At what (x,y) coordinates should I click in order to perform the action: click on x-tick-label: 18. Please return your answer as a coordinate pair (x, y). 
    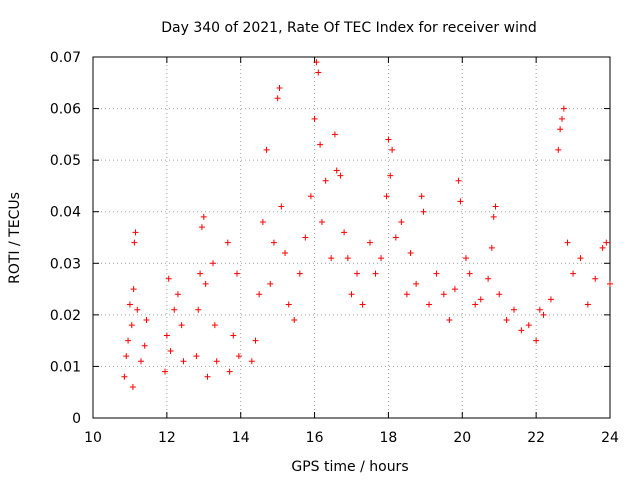
    Looking at the image, I should click on (389, 438).